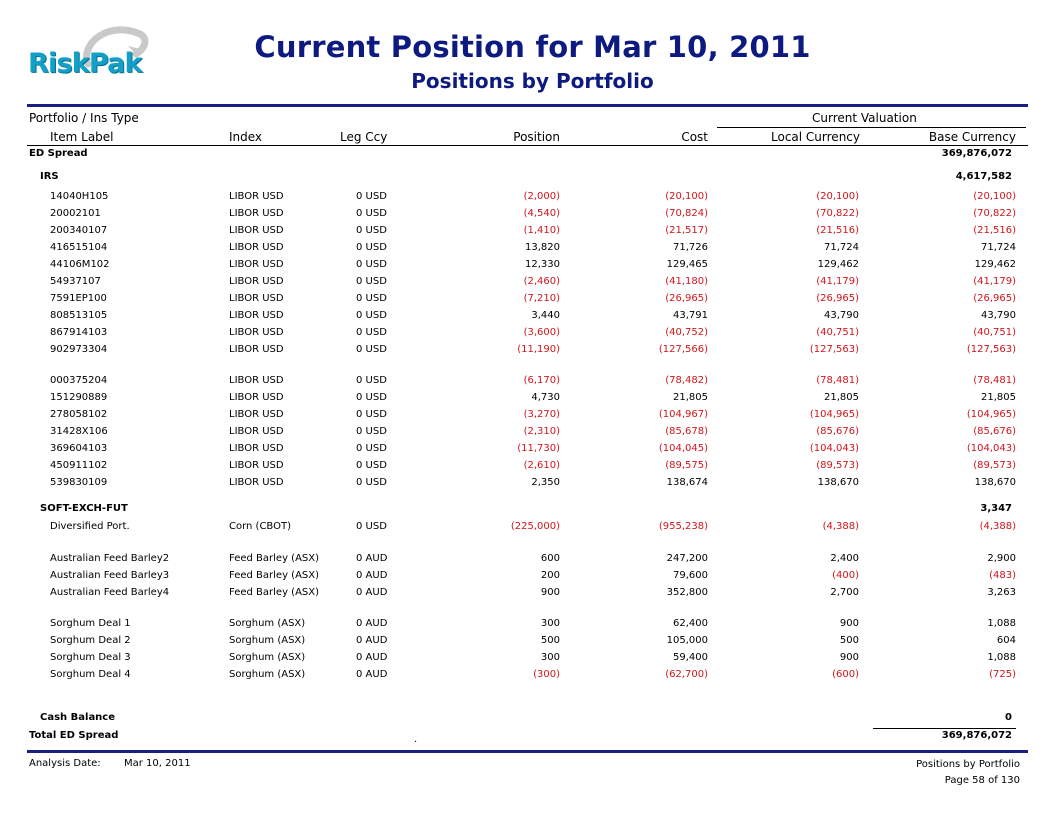 The image size is (1053, 814). I want to click on col-header-leg-ccy: Leg Ccy, so click(364, 137).